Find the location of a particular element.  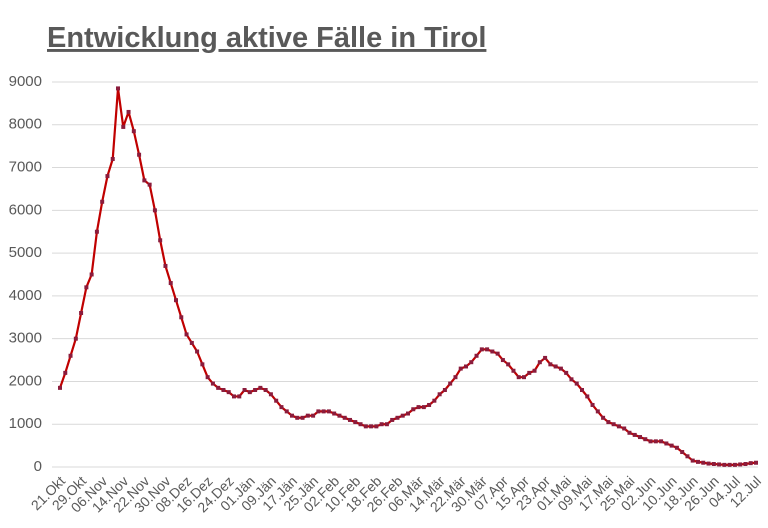

y-tick-label: 7000 is located at coordinates (25, 167).